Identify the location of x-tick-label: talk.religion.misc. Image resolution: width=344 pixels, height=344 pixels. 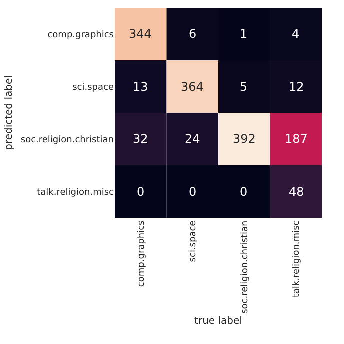
(297, 259).